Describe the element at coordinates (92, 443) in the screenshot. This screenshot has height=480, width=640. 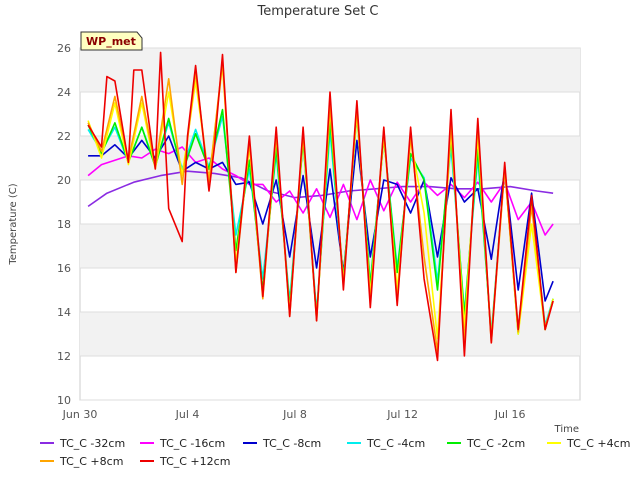
I see `legend-label-0: TC_C -32cm` at that location.